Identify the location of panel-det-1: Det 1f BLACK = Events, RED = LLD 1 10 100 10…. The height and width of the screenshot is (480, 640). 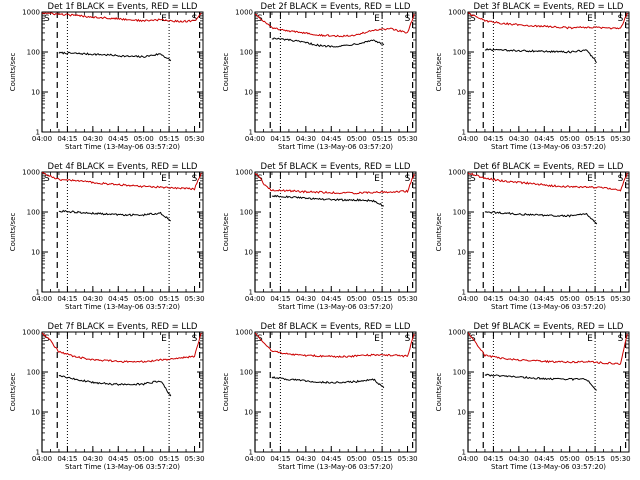
(107, 76).